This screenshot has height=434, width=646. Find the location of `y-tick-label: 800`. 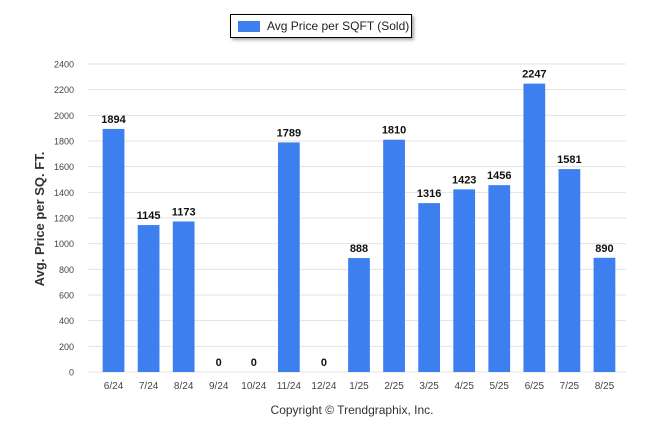

y-tick-label: 800 is located at coordinates (66, 270).